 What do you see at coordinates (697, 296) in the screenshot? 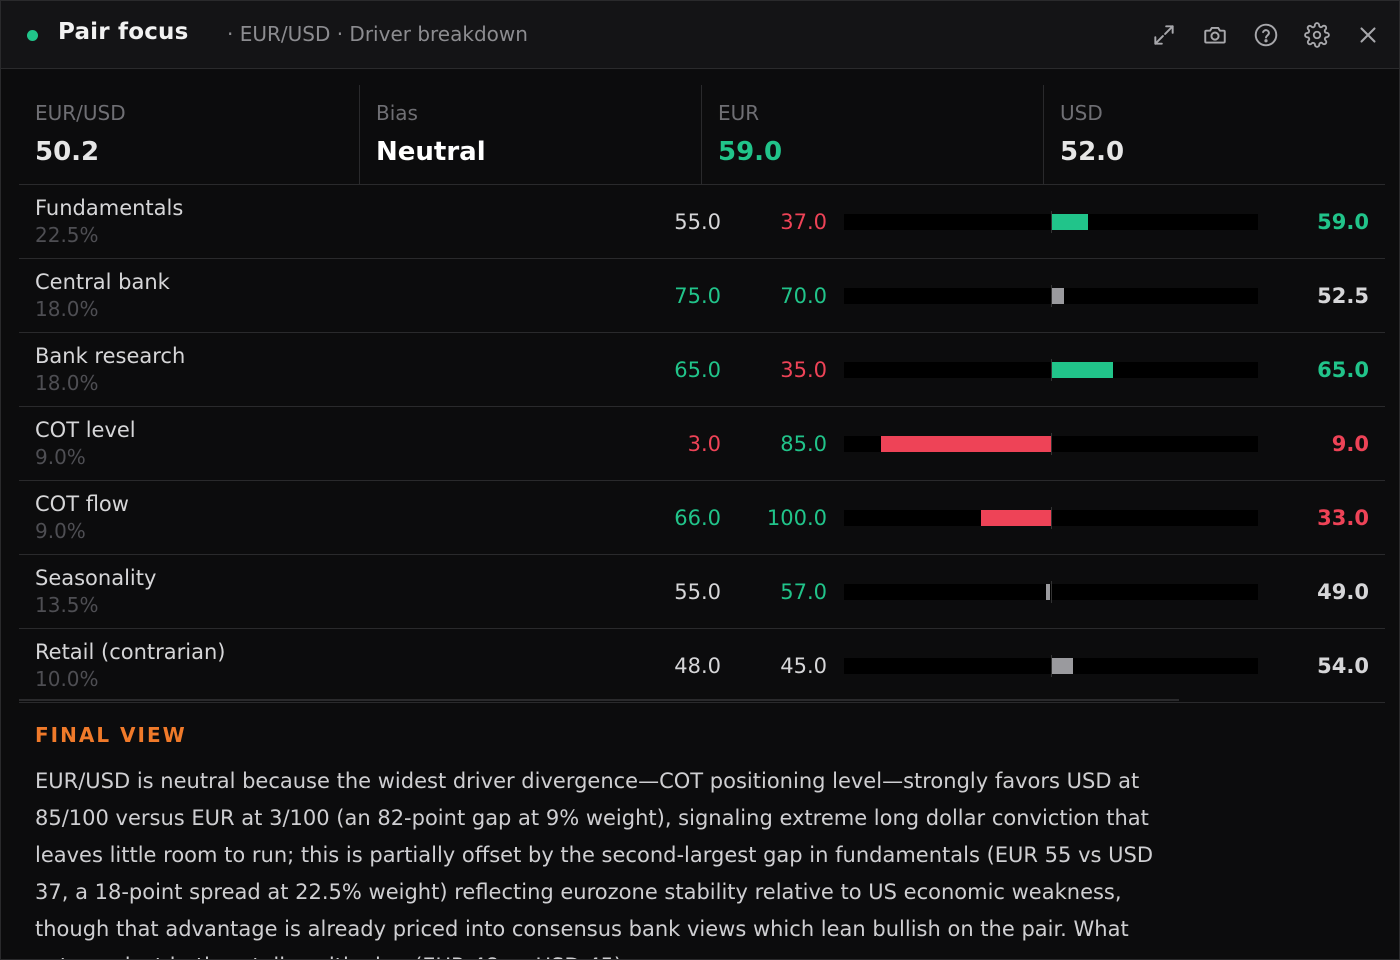
I see `driver-eur-score: 75.0` at bounding box center [697, 296].